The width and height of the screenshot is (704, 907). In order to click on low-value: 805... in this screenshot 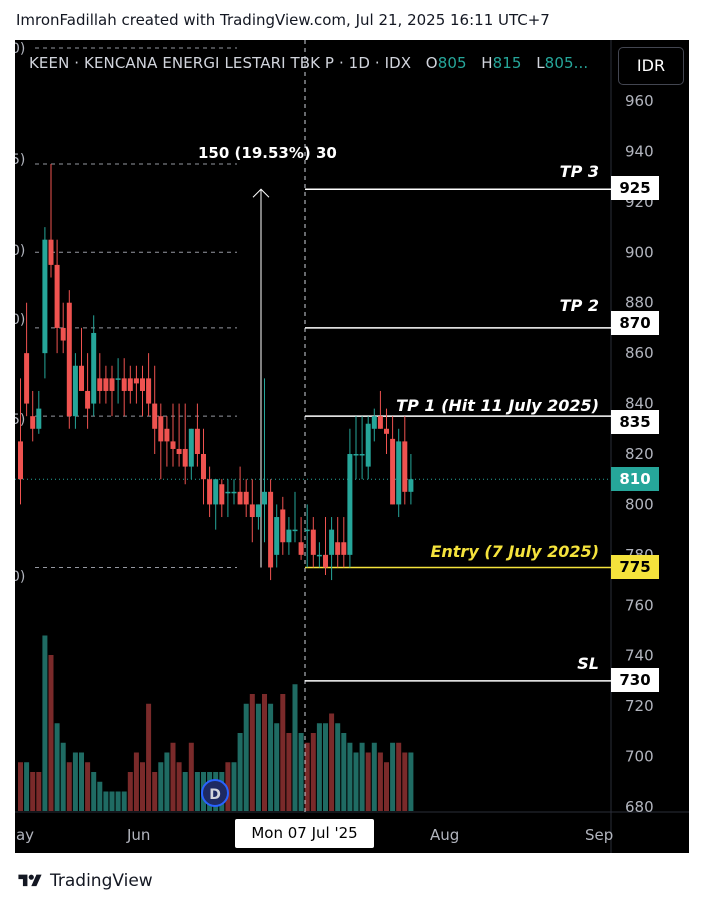, I will do `click(566, 63)`.